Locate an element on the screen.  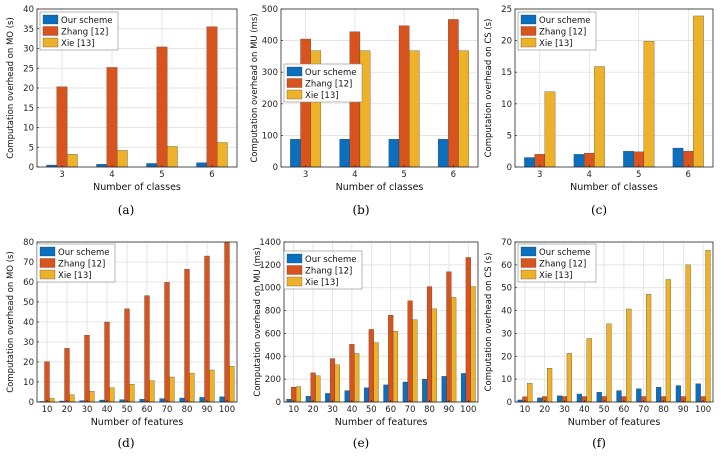
x-tick-label-4: 4 is located at coordinates (589, 175).